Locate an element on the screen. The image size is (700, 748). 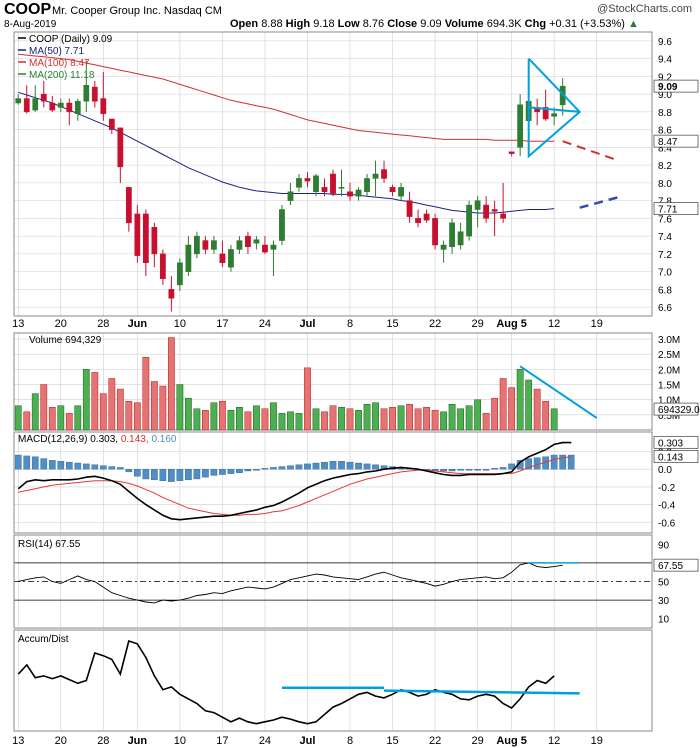
macd-line is located at coordinates (294, 481).